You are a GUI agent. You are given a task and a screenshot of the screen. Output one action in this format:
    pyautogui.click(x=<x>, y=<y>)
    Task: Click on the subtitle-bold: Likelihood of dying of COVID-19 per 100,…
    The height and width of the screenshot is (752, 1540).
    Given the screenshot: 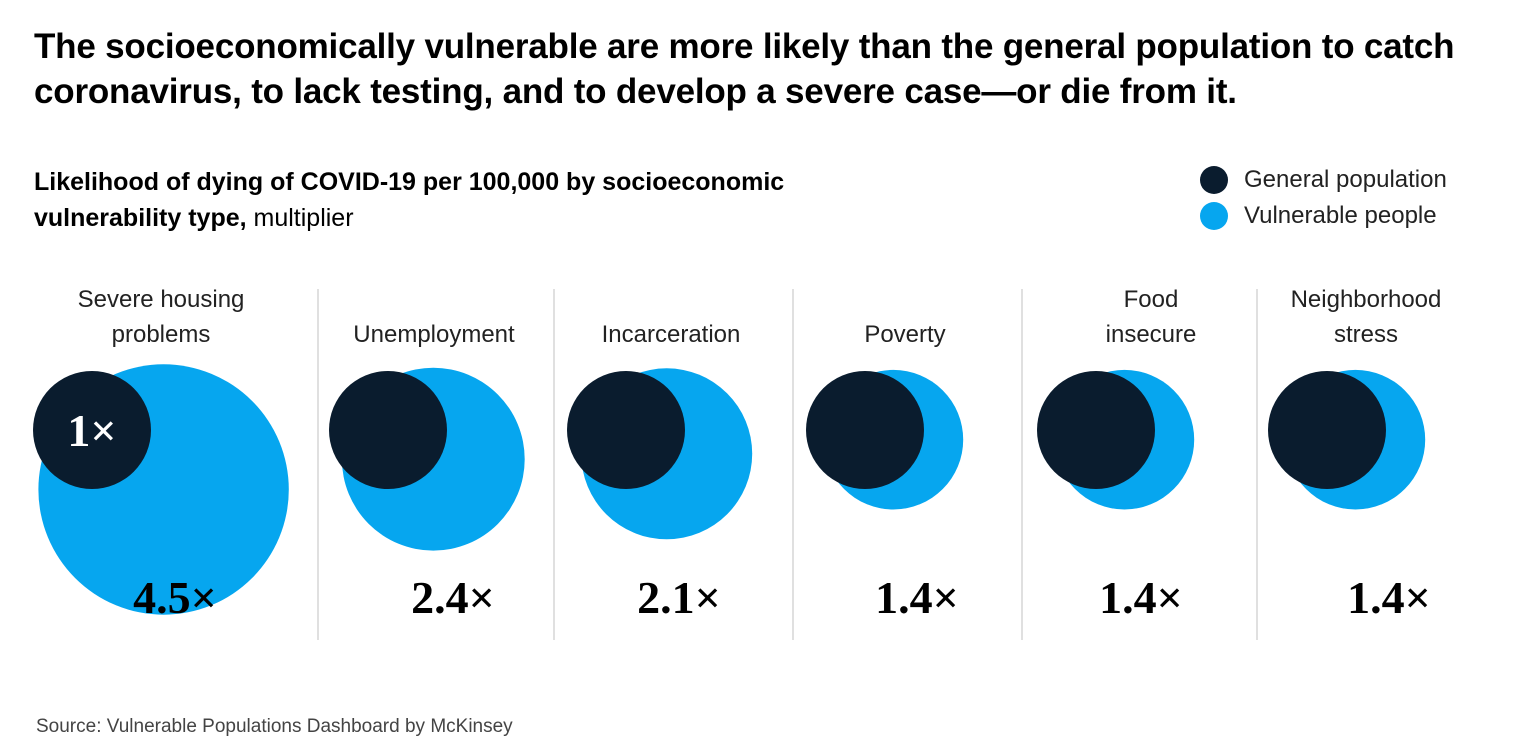 What is the action you would take?
    pyautogui.click(x=409, y=200)
    